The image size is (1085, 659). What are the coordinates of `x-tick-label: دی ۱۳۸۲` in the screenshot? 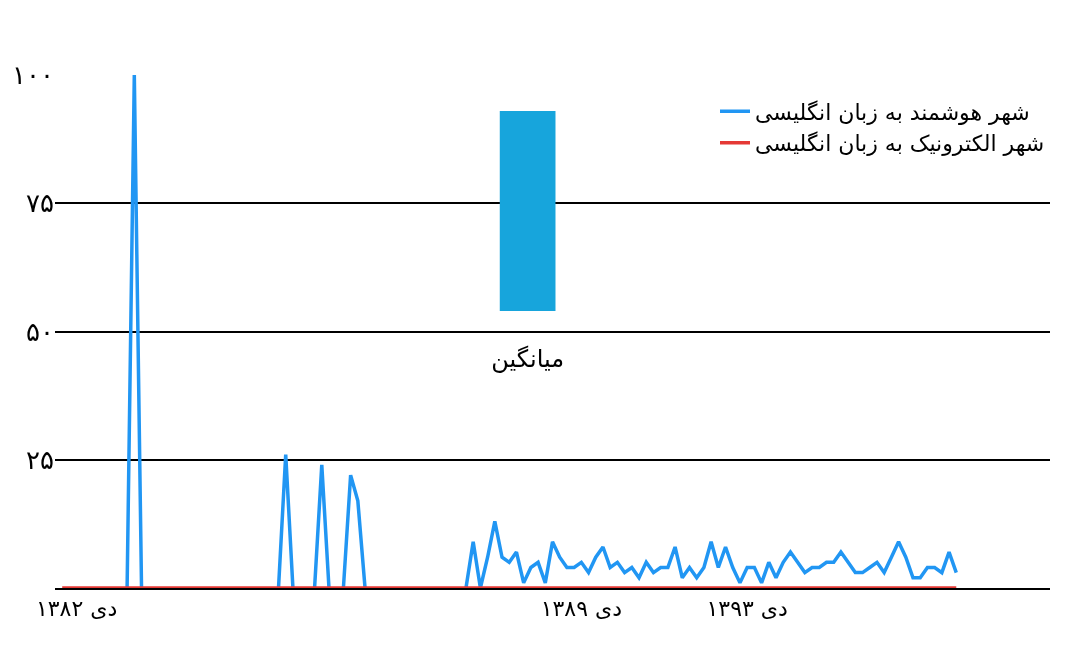 It's located at (76, 609).